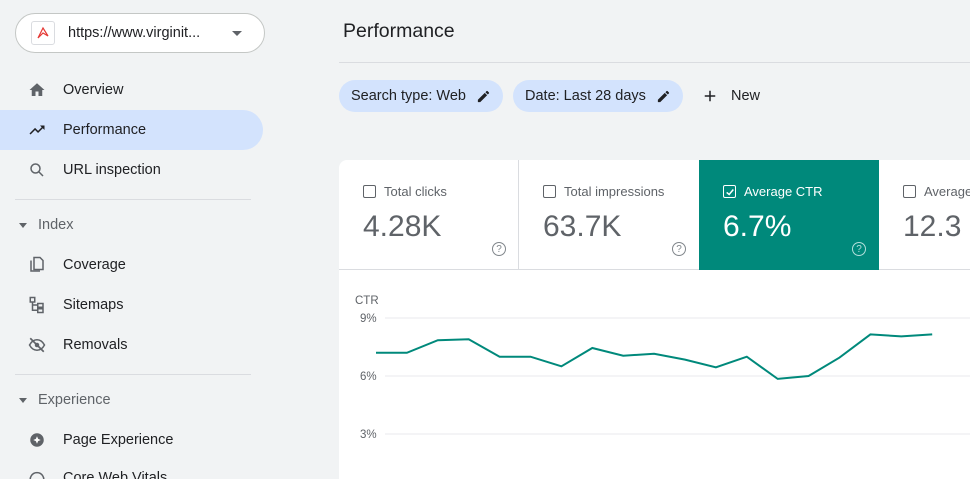 This screenshot has height=479, width=970. I want to click on eye-off-icon, so click(37, 345).